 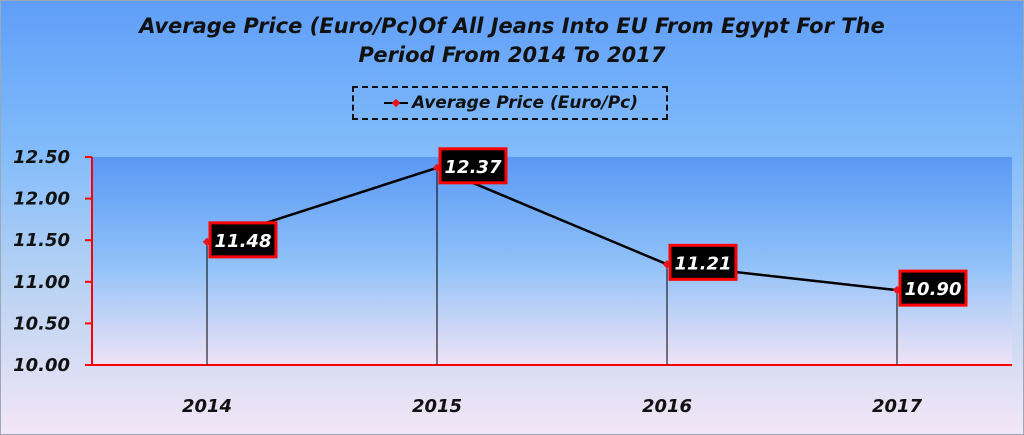 I want to click on y-tick-label: 11.50, so click(x=41, y=240).